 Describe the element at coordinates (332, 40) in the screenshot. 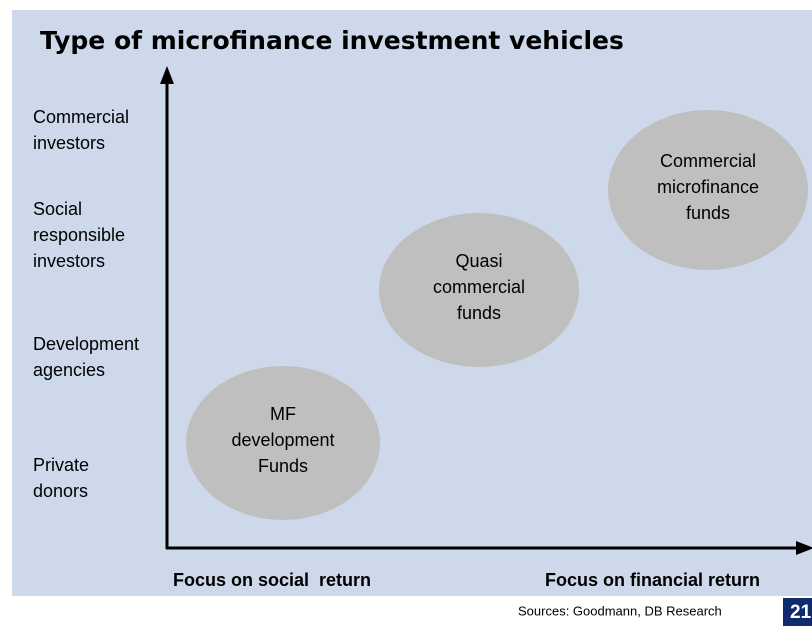

I see `title: Type of microfinance investment vehicles` at that location.